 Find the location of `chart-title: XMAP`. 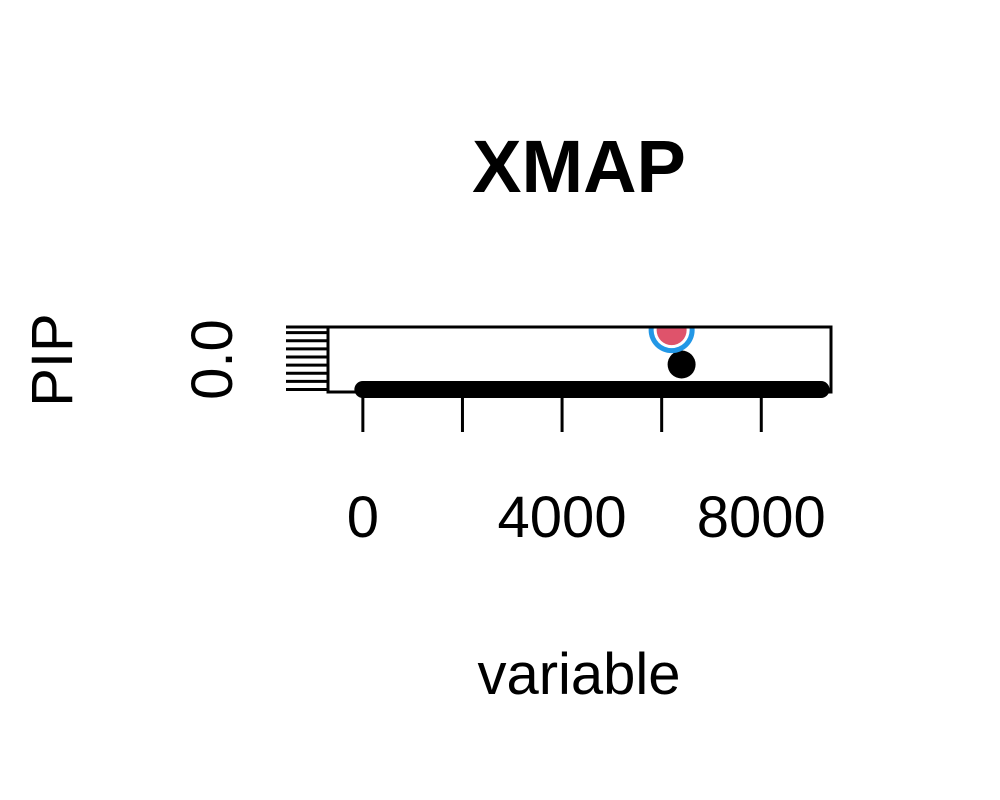

chart-title: XMAP is located at coordinates (579, 166).